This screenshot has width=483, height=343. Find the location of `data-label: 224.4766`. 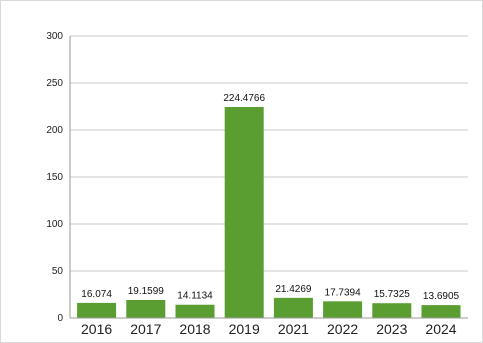

data-label: 224.4766 is located at coordinates (244, 98).